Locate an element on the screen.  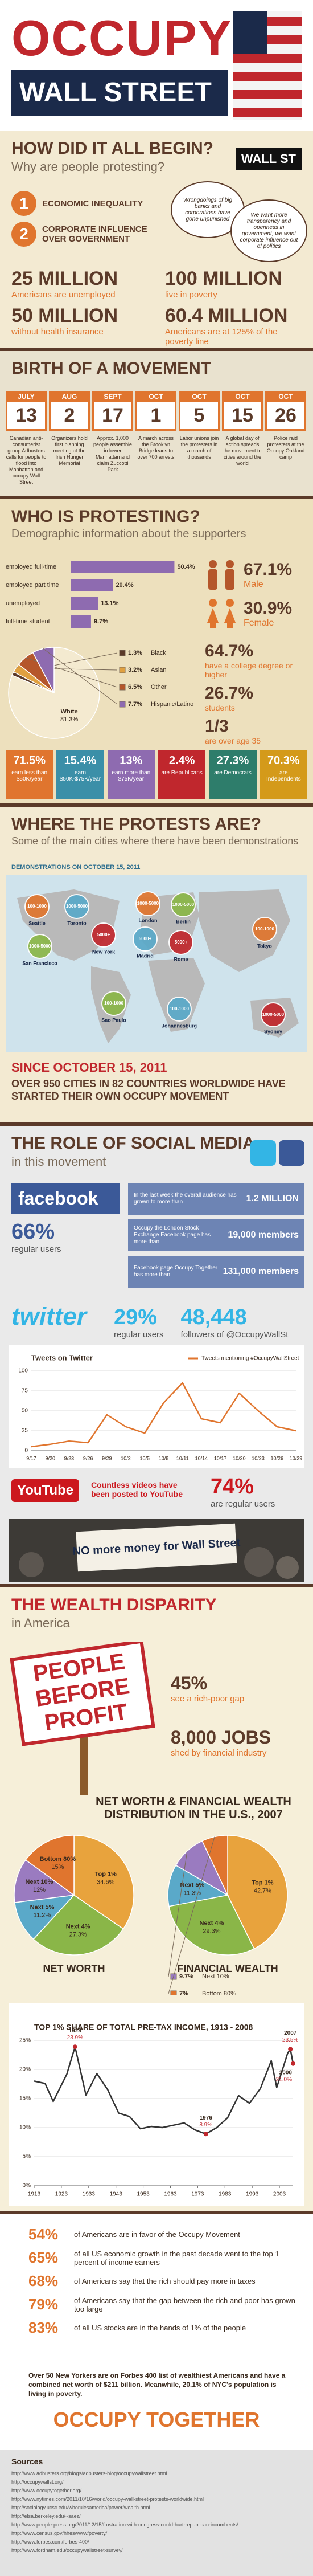
reason-text: ECONOMIC INEQUALITY is located at coordinates (92, 203).